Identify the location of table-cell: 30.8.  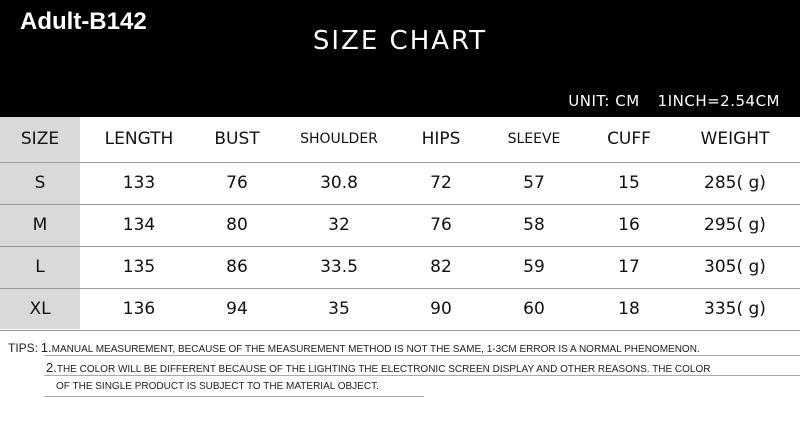
(339, 183).